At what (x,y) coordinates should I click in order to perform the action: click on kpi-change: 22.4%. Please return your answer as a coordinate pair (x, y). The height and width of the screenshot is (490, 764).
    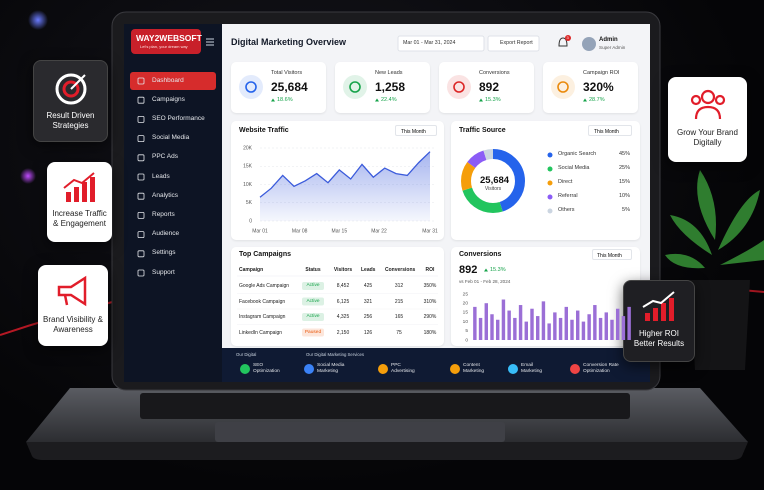
    Looking at the image, I should click on (389, 100).